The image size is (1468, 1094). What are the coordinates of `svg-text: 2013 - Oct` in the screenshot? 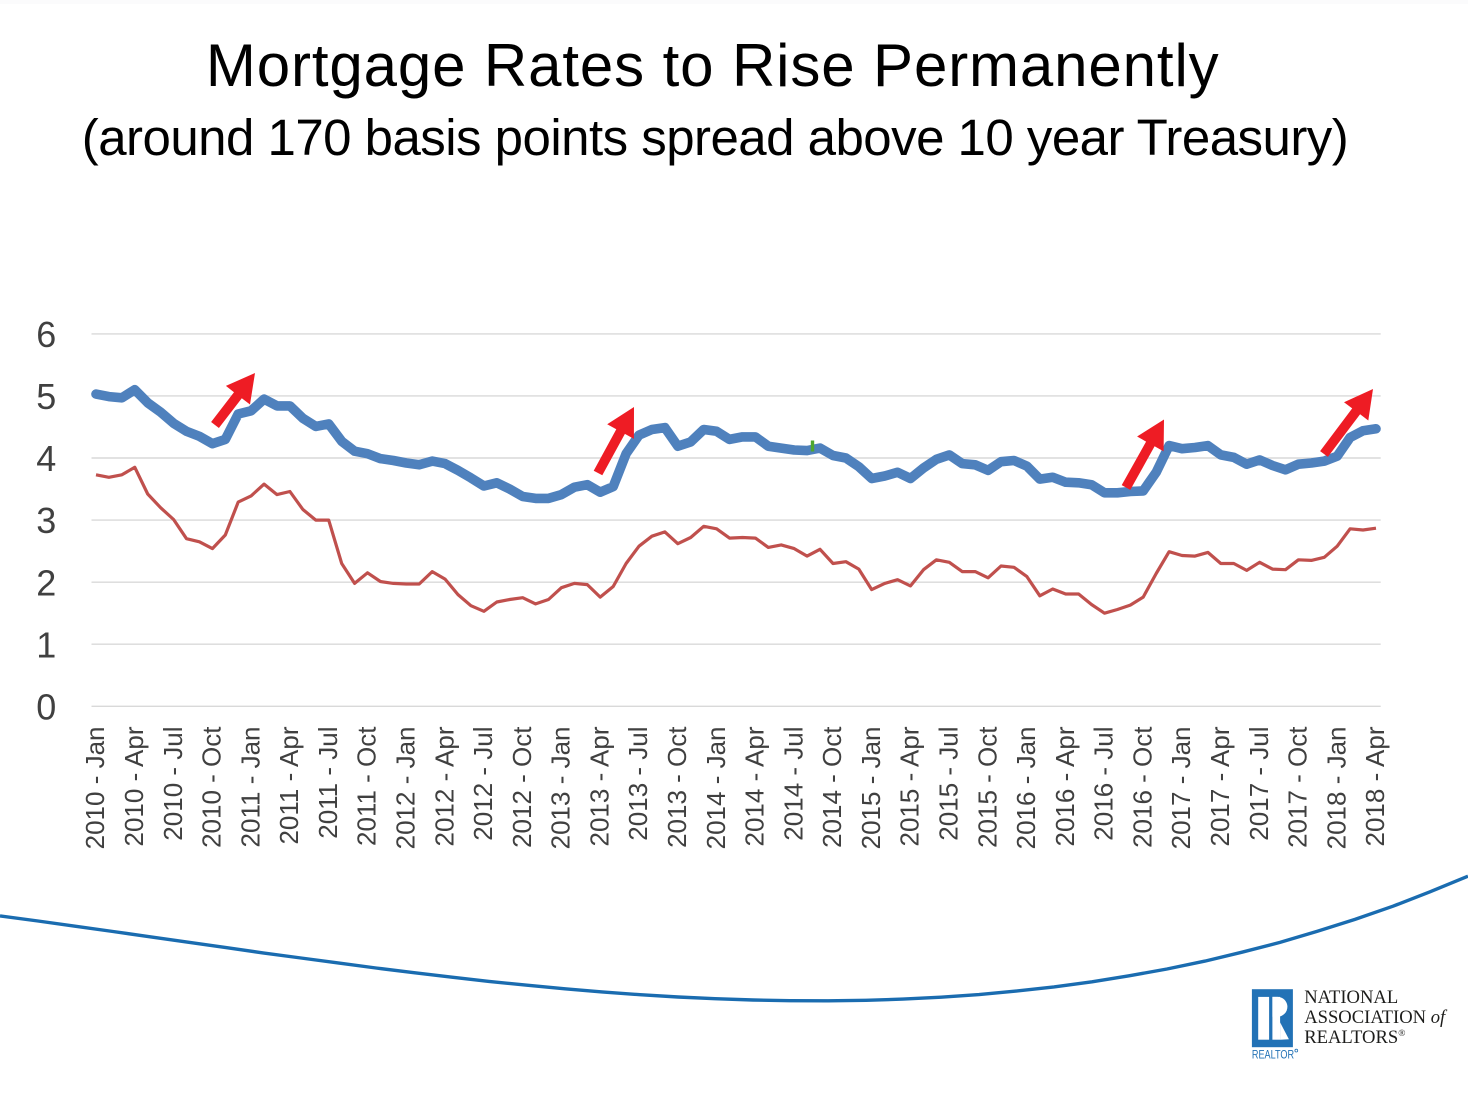 It's located at (677, 787).